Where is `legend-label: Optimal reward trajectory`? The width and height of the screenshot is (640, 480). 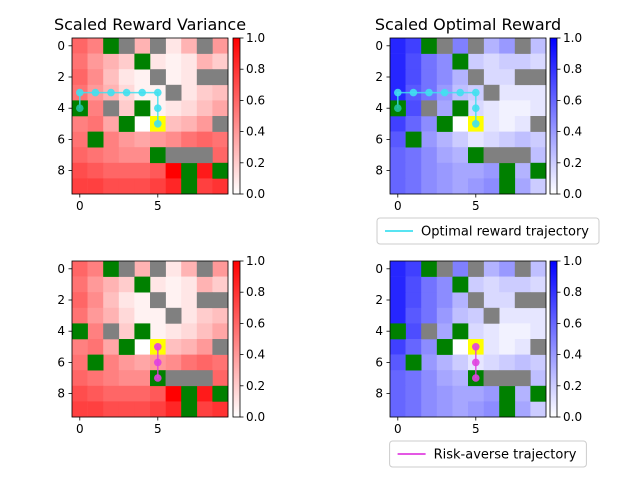
legend-label: Optimal reward trajectory is located at coordinates (505, 232).